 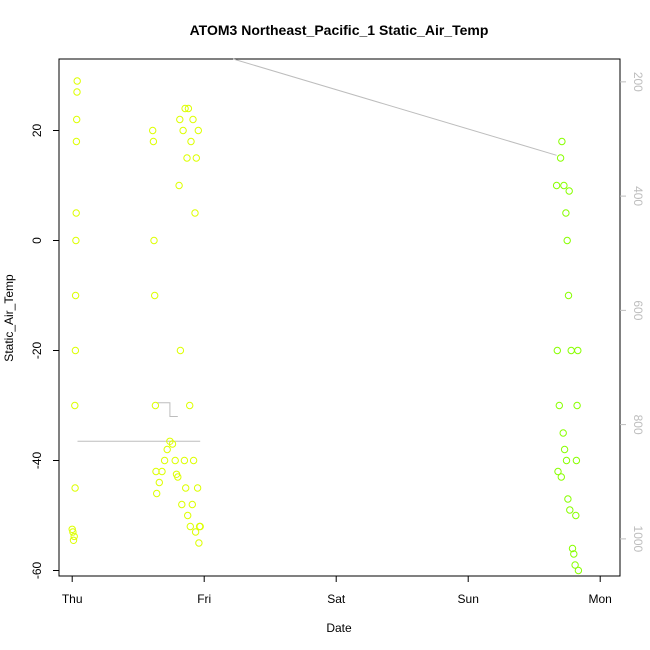 What do you see at coordinates (37, 131) in the screenshot?
I see `y-tick-label: 20` at bounding box center [37, 131].